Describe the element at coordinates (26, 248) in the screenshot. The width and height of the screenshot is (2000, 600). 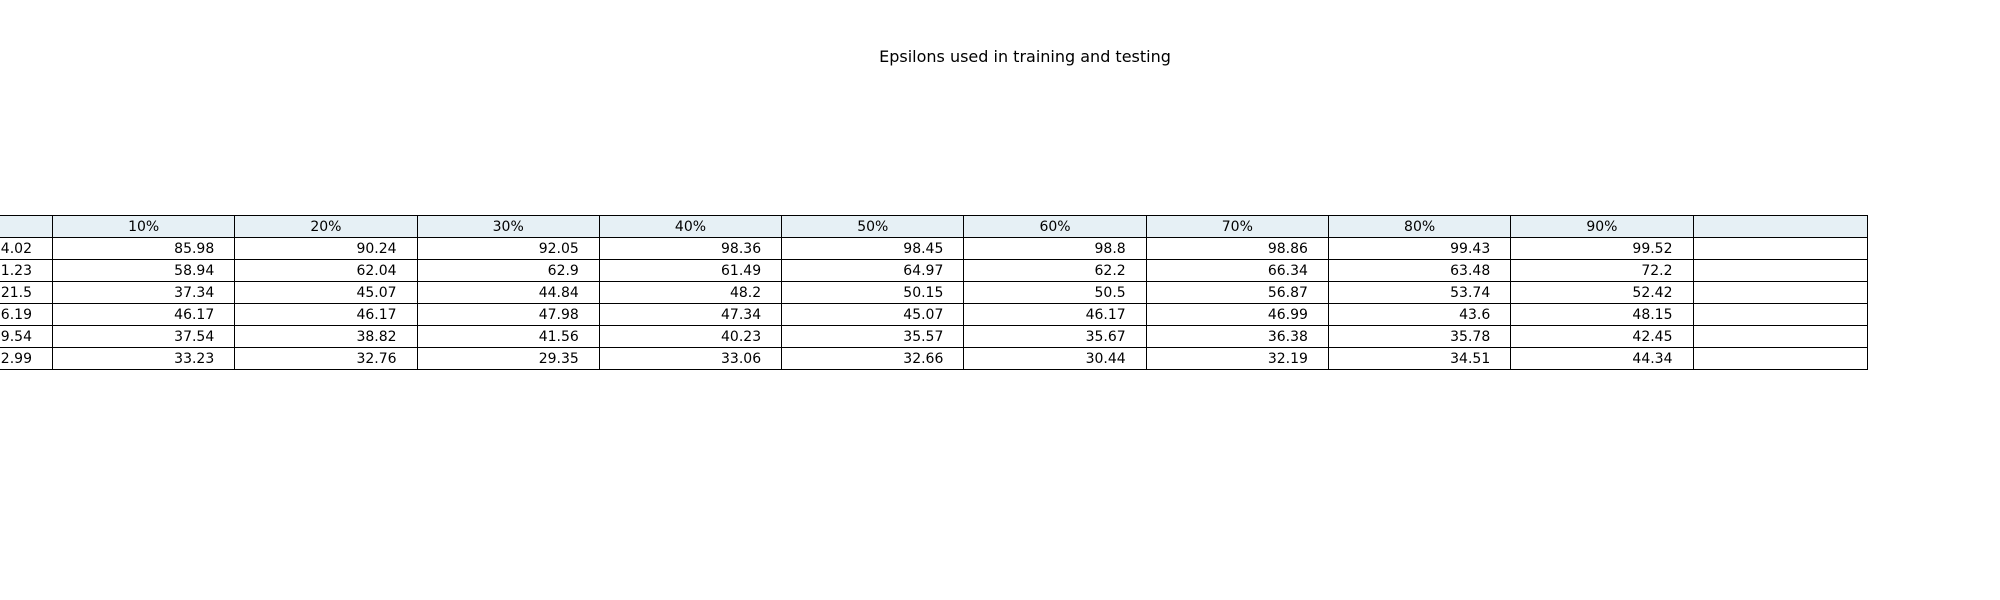
I see `table-cell: 74.02` at that location.